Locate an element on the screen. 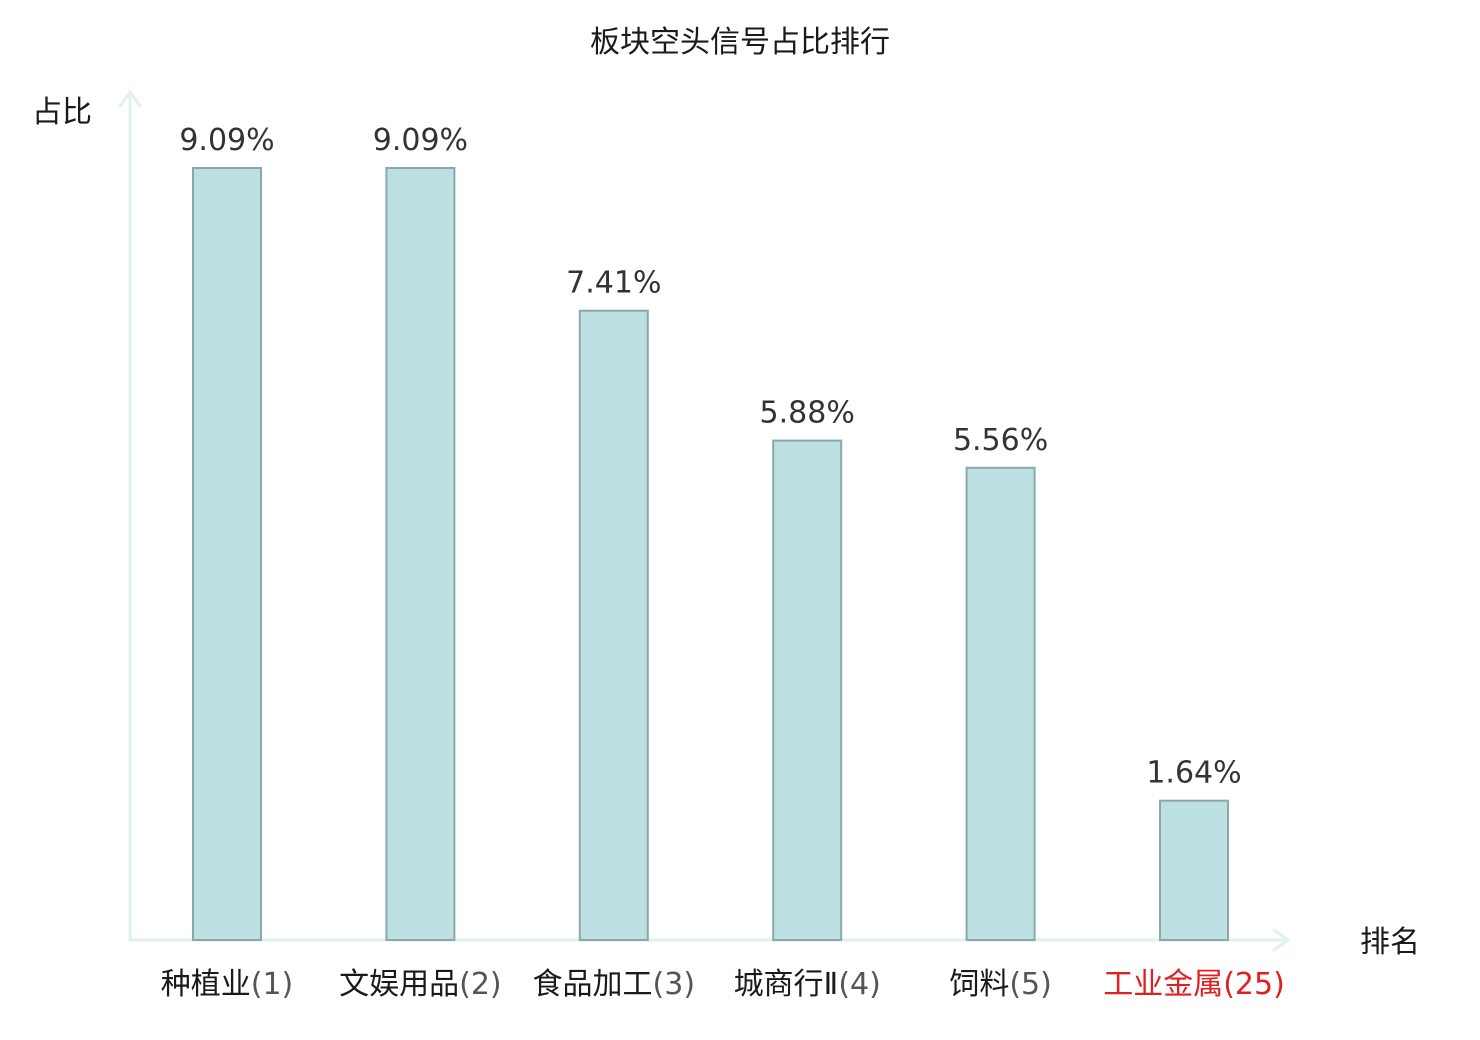  category-name: 食品加工 is located at coordinates (593, 984).